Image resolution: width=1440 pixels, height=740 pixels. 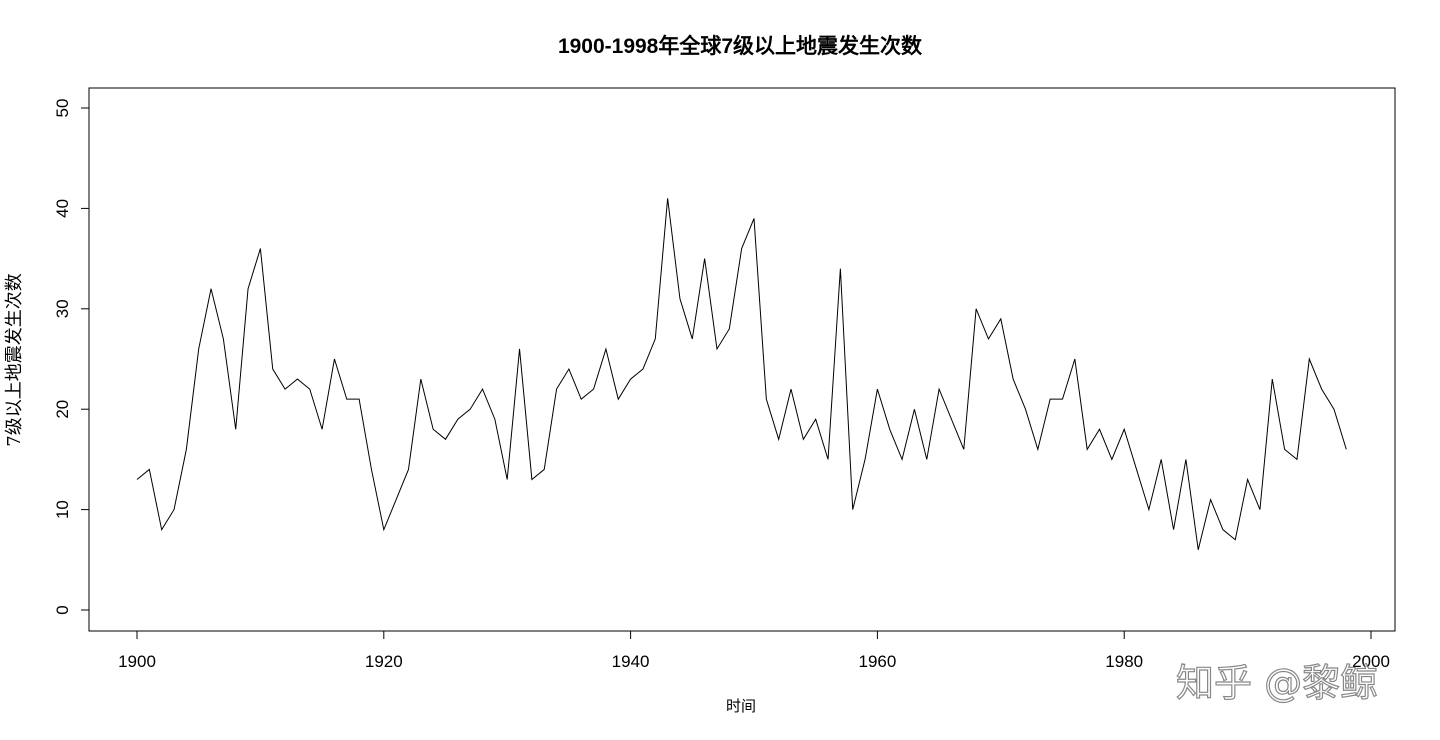 What do you see at coordinates (71, 357) in the screenshot?
I see `y-axis: 0 10 20 30 40 50` at bounding box center [71, 357].